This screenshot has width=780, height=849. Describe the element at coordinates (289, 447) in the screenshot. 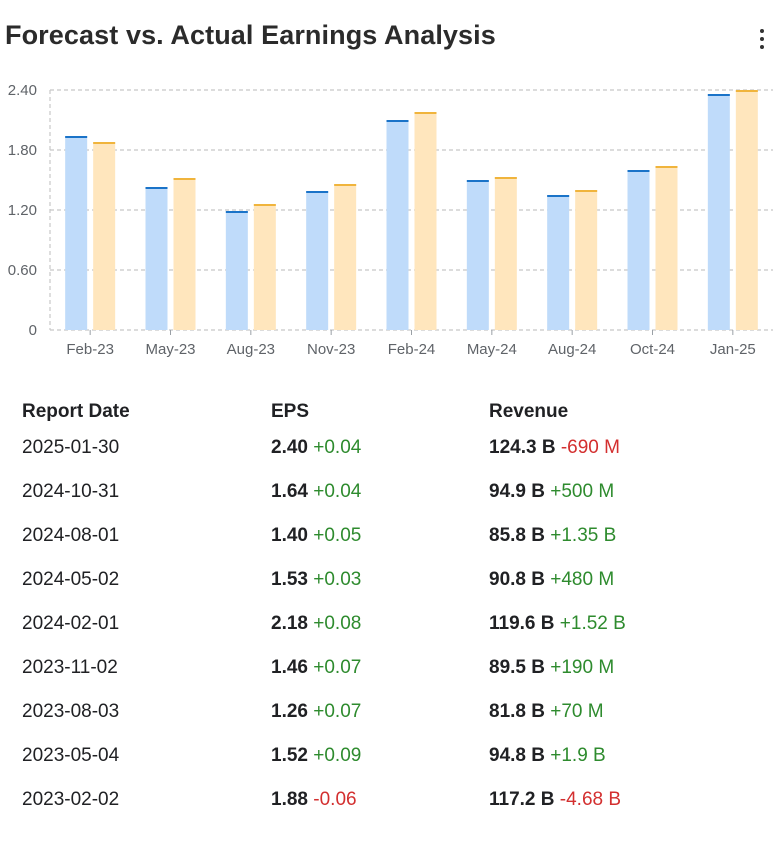

I see `eps-value: 2.40` at that location.